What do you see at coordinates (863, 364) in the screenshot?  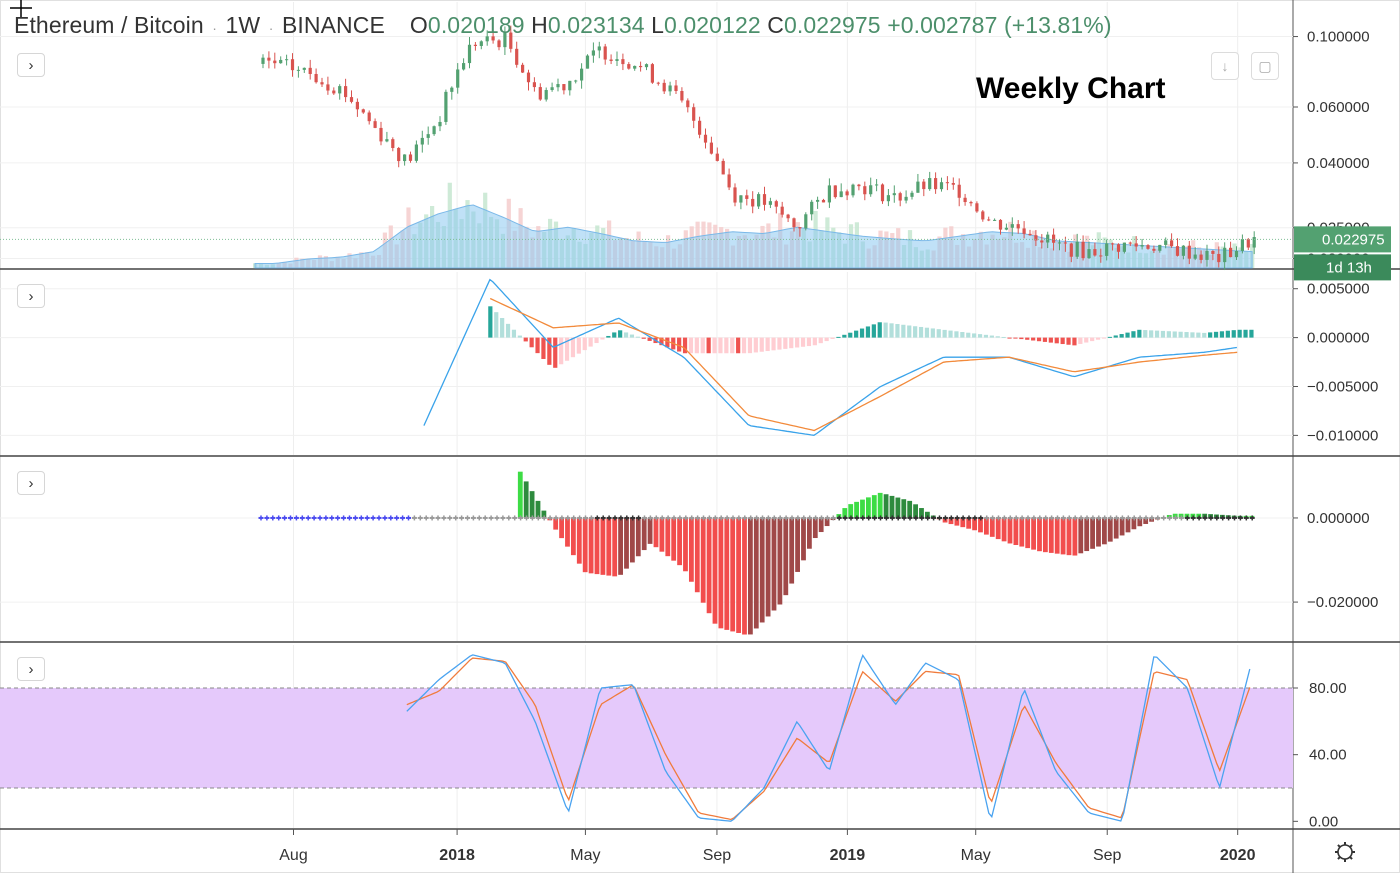 I see `signal-line` at bounding box center [863, 364].